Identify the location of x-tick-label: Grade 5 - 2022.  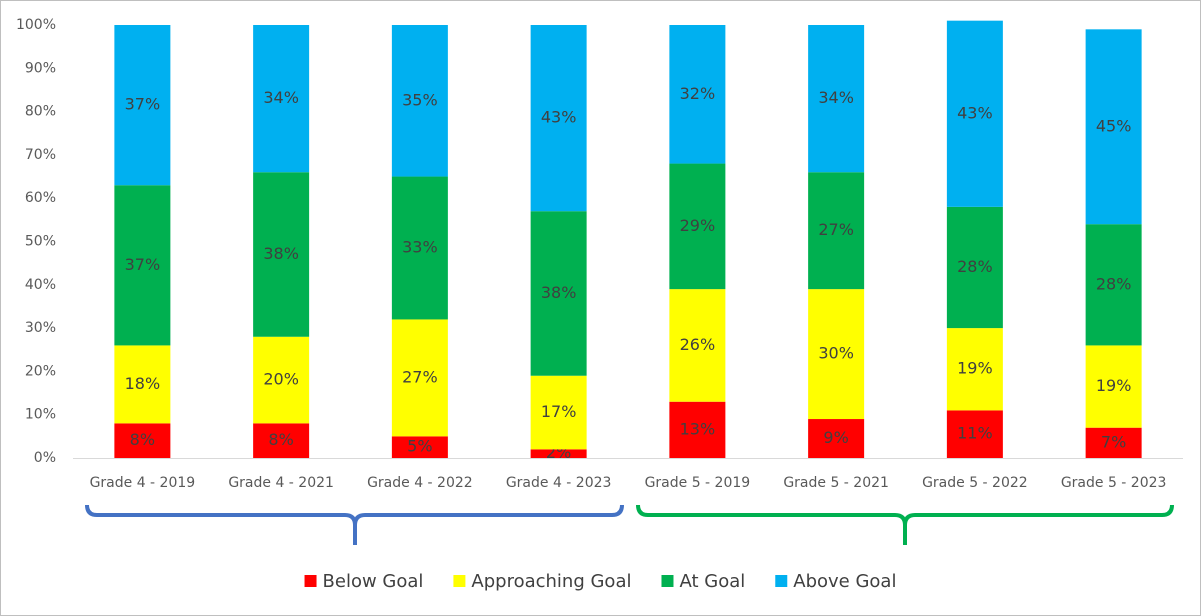
(975, 483).